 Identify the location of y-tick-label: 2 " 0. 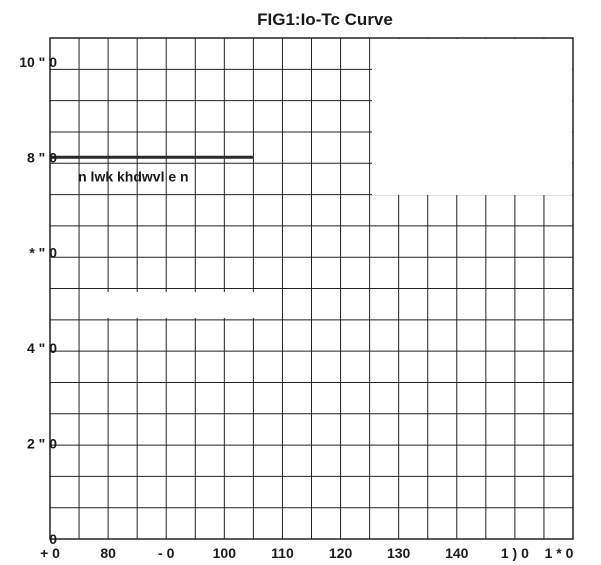
(42, 444).